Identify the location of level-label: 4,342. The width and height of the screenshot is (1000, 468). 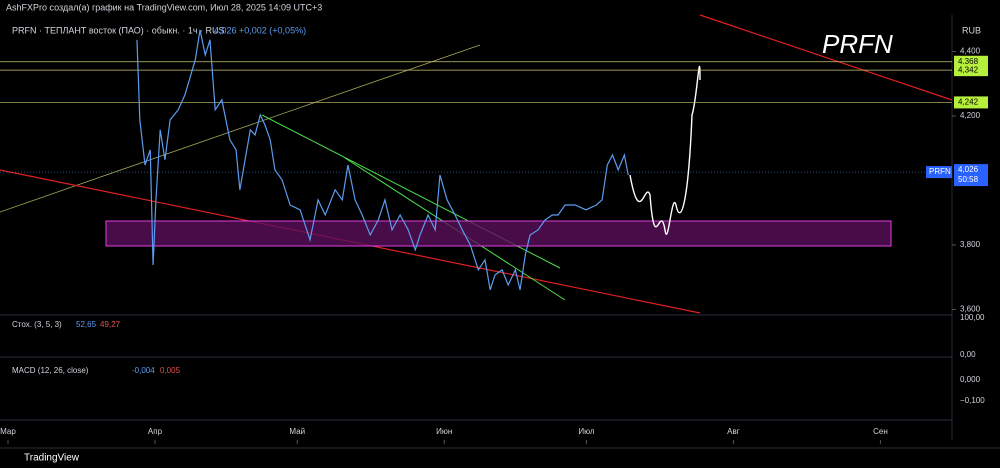
(968, 69).